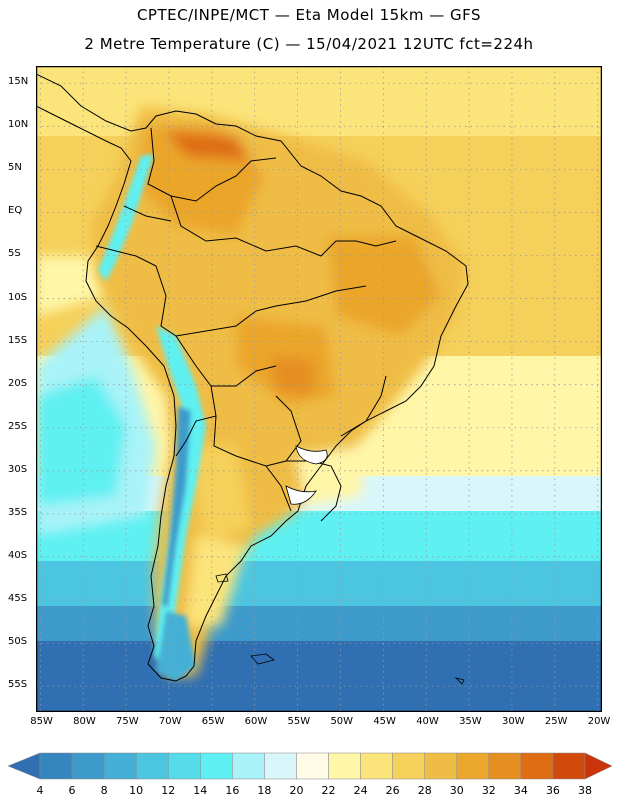  I want to click on lon-tick-label: 70W, so click(170, 721).